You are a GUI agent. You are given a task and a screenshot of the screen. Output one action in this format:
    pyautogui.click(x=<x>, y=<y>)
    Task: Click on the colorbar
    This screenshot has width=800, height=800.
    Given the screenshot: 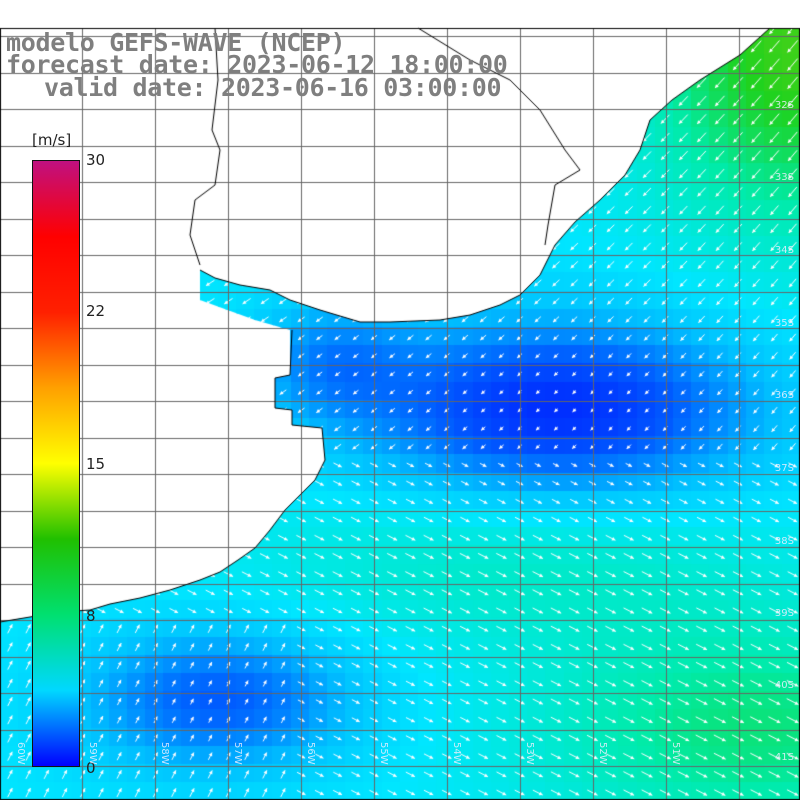 What is the action you would take?
    pyautogui.click(x=56, y=463)
    